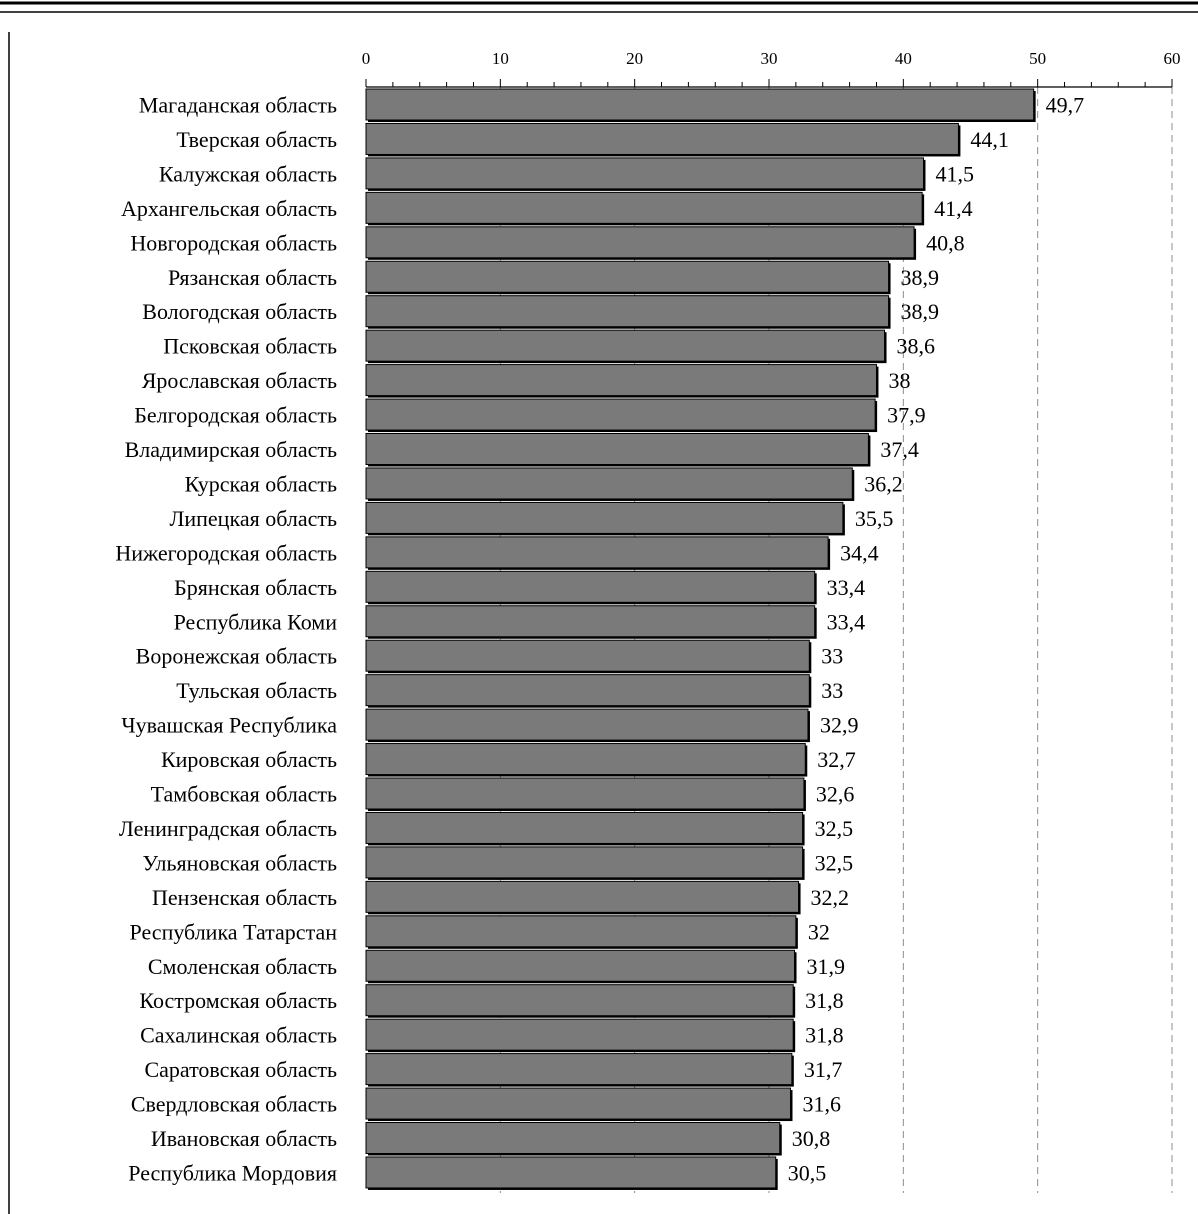 Image resolution: width=1198 pixels, height=1214 pixels. I want to click on value-label: 38,6, so click(916, 346).